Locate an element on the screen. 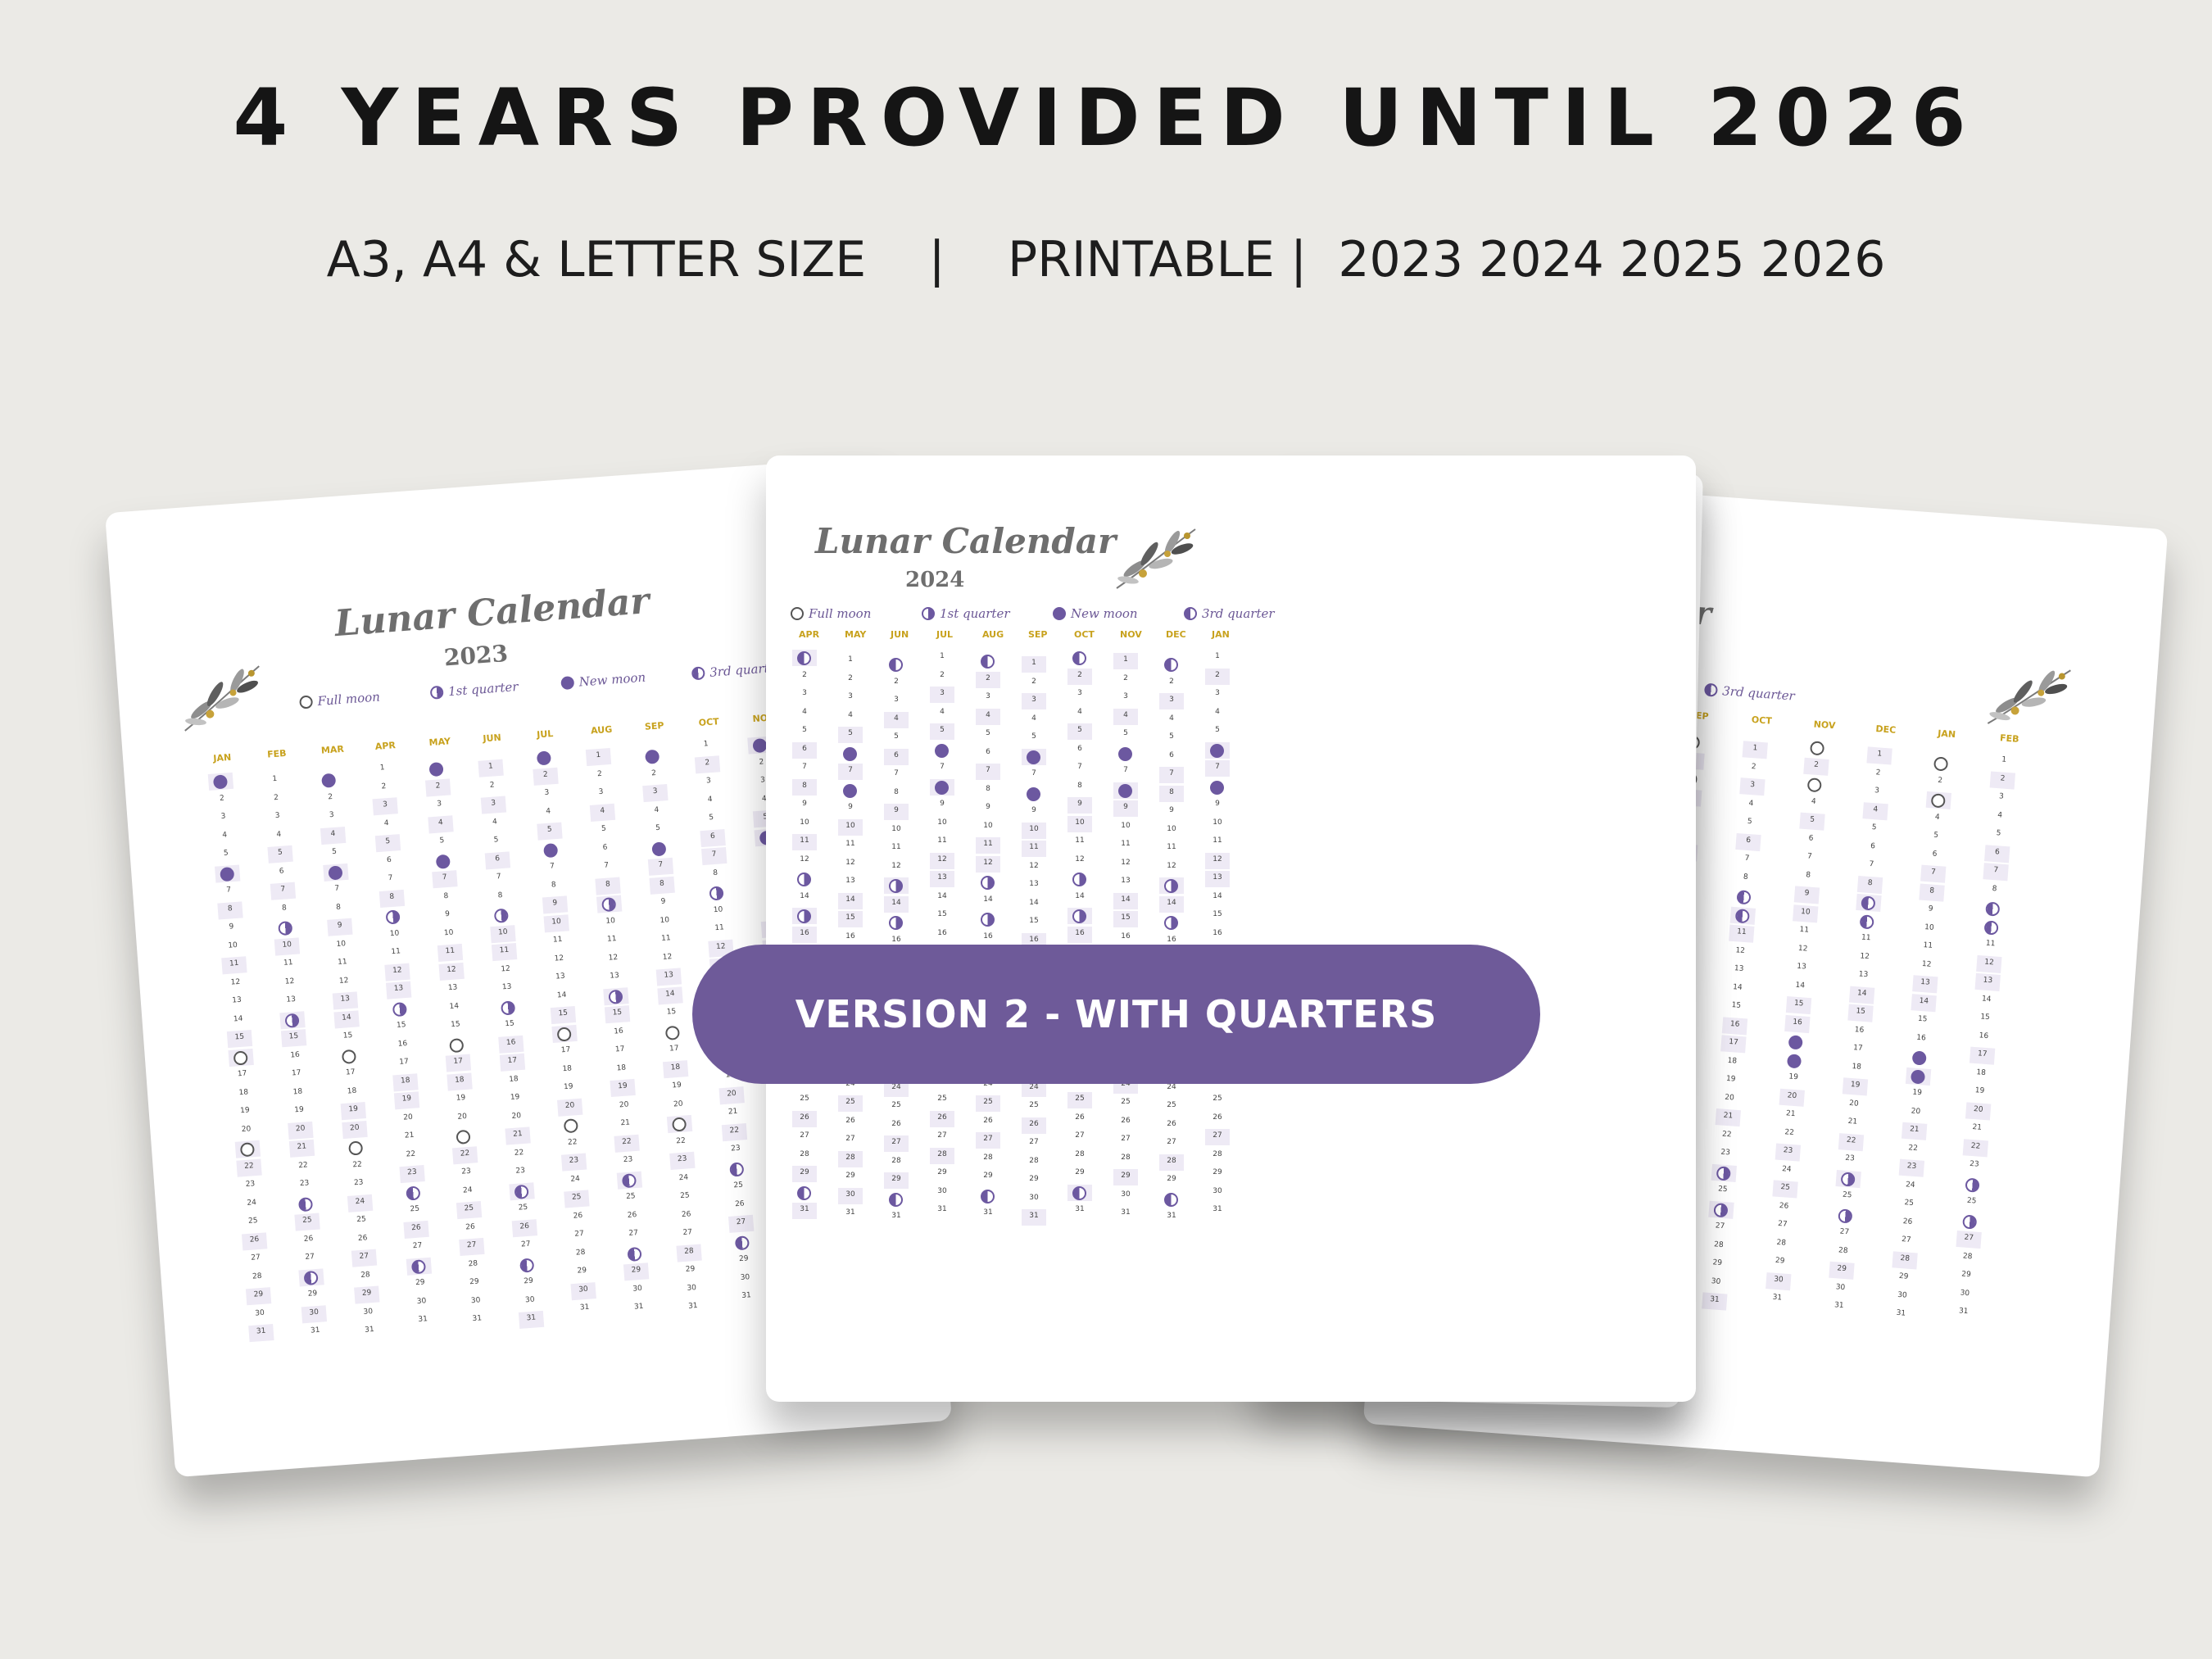 This screenshot has width=2212, height=1659. day-number: 24 is located at coordinates (575, 1179).